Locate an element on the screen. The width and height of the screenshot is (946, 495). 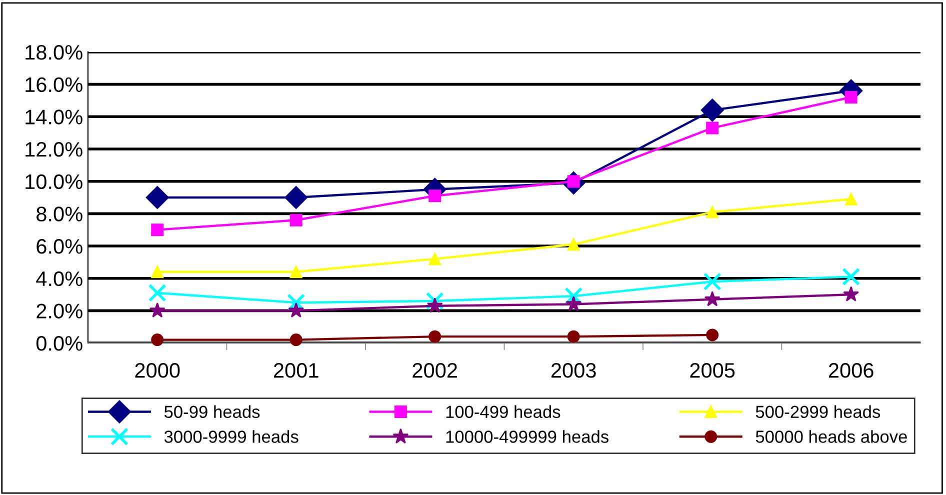
legend-label: 10000-499999 heads is located at coordinates (527, 436).